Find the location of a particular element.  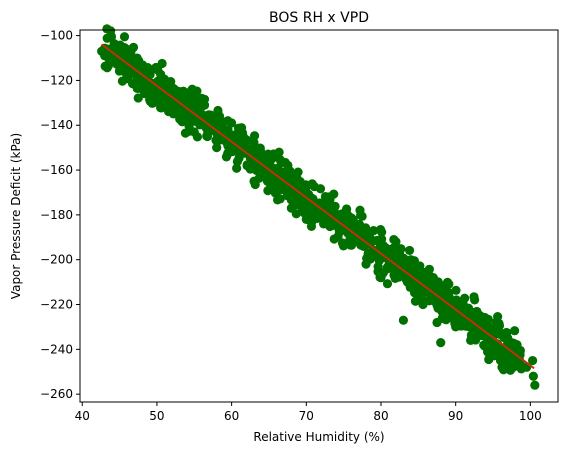

x-tick-label: 90 is located at coordinates (455, 416).